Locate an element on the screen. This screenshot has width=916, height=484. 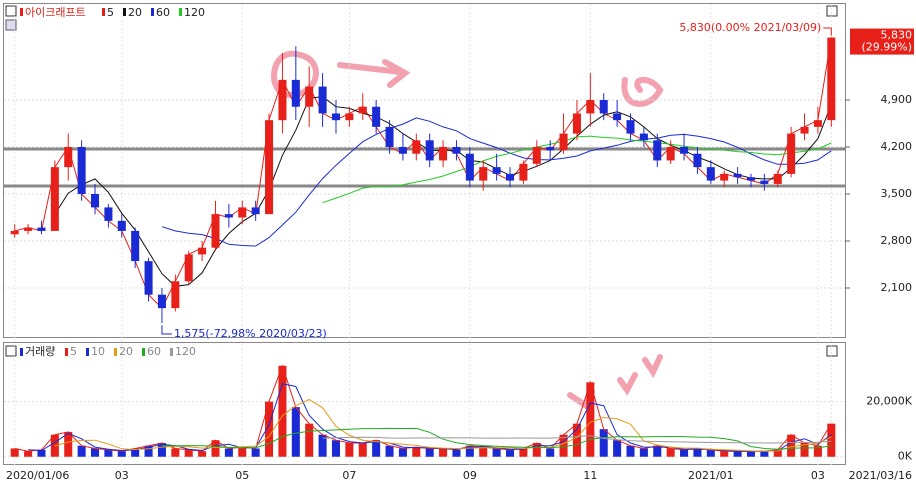
x-tick-label: 03 is located at coordinates (818, 475).